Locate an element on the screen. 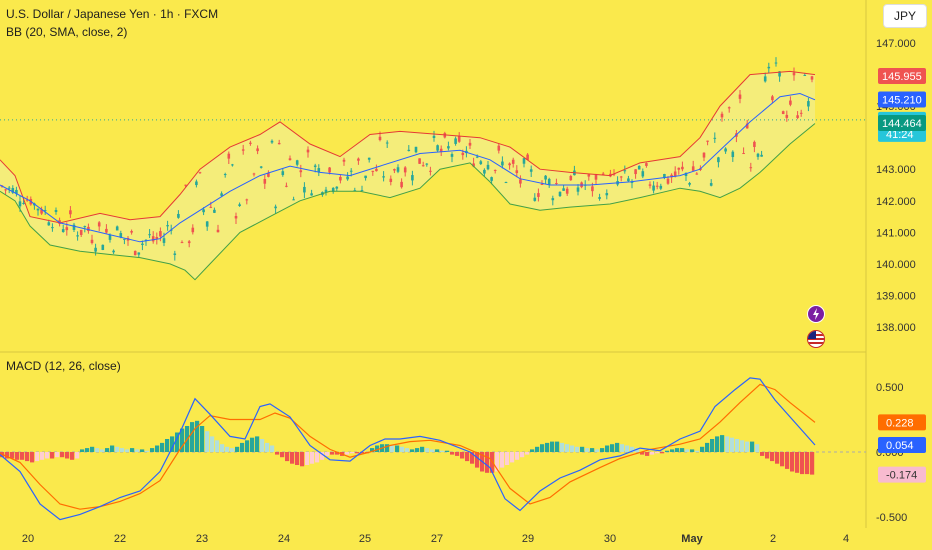  time-tick-label: May is located at coordinates (692, 539).